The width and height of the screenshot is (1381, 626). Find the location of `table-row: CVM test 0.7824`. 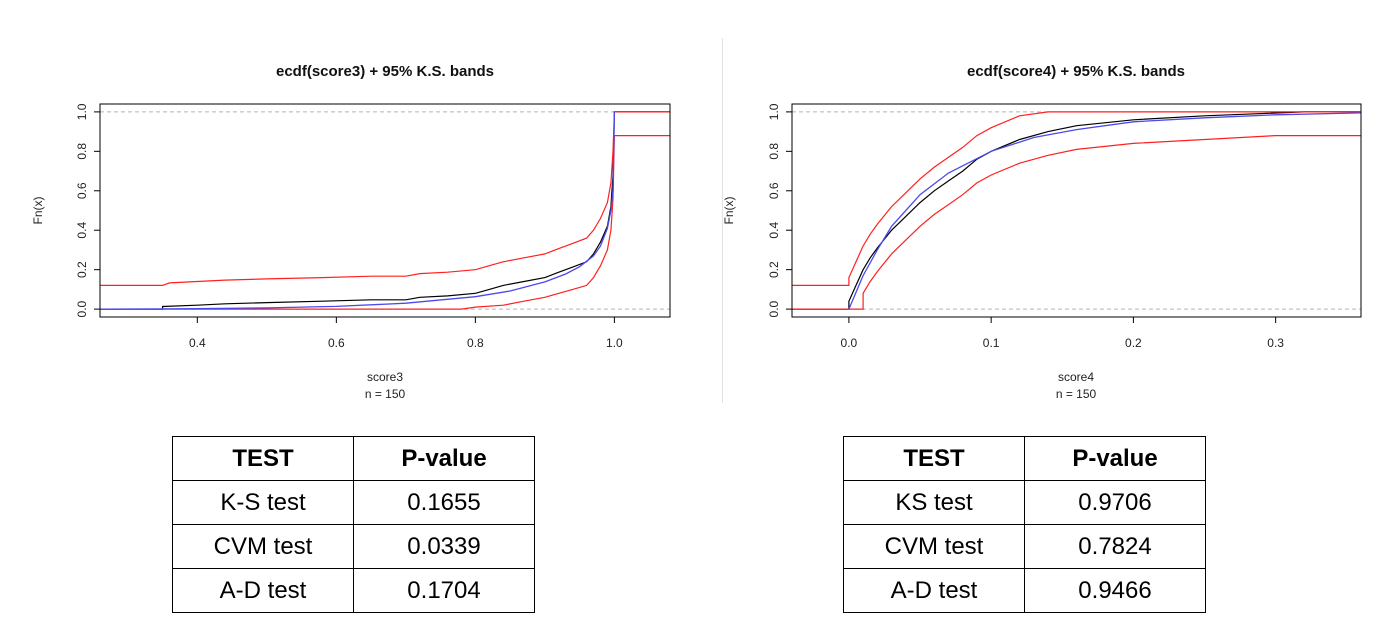

table-row: CVM test 0.7824 is located at coordinates (1024, 546).